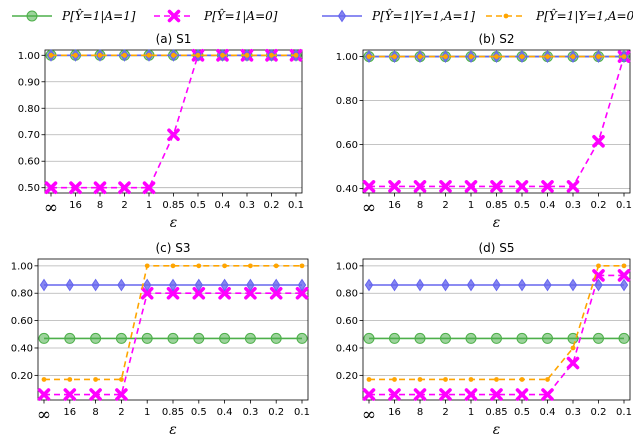  I want to click on x-tick-label: 2, so click(445, 205).